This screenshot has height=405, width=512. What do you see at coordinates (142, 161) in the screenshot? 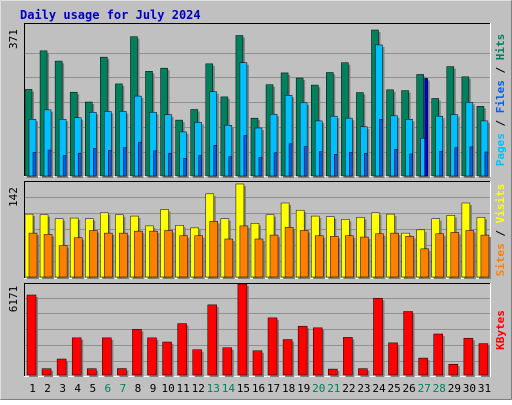
I see `pages-bar-day-8-shadow` at bounding box center [142, 161].